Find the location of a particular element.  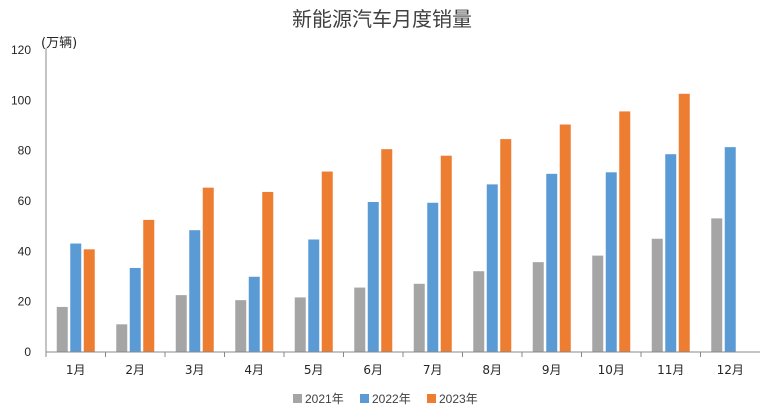

bar-2023年-3月 is located at coordinates (208, 270).